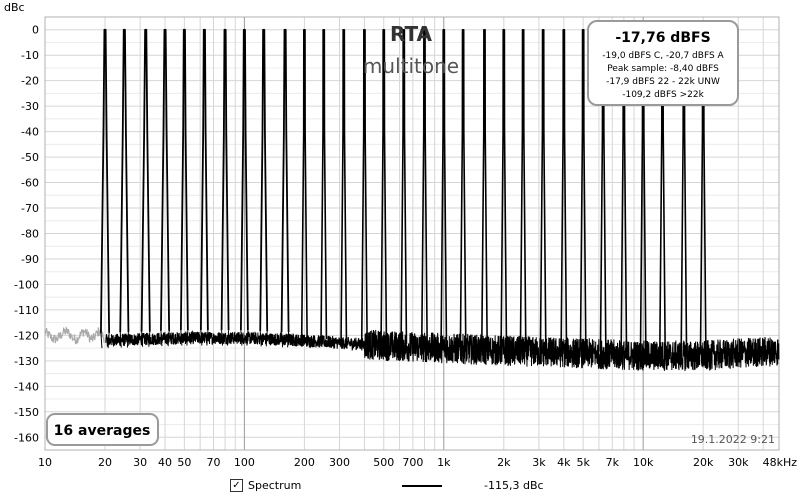 The image size is (800, 500). I want to click on x-tick-label: 10, so click(45, 462).